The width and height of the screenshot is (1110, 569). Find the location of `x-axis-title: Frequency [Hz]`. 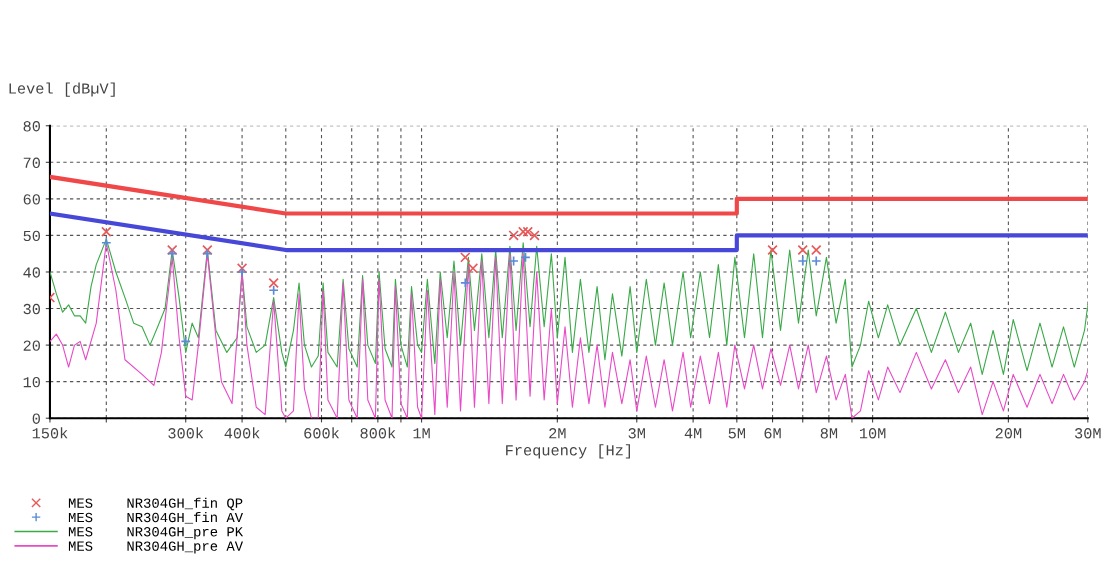

x-axis-title: Frequency [Hz] is located at coordinates (568, 451).